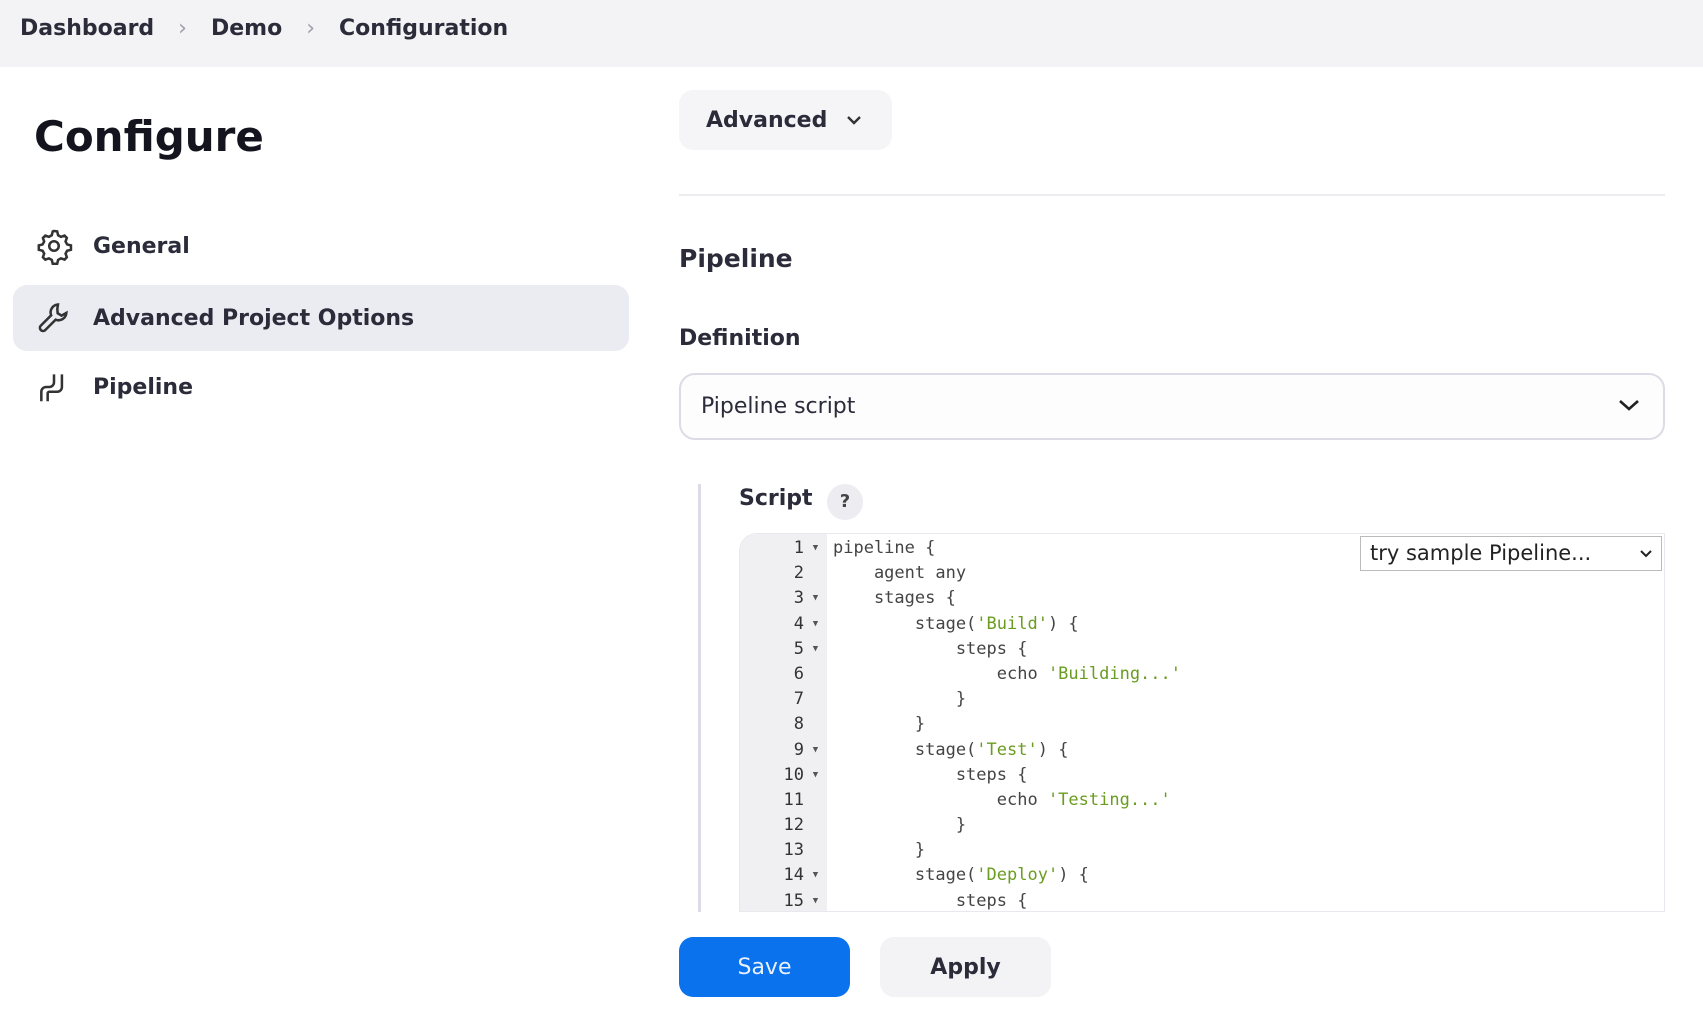  Describe the element at coordinates (793, 825) in the screenshot. I see `line-number: 12` at that location.